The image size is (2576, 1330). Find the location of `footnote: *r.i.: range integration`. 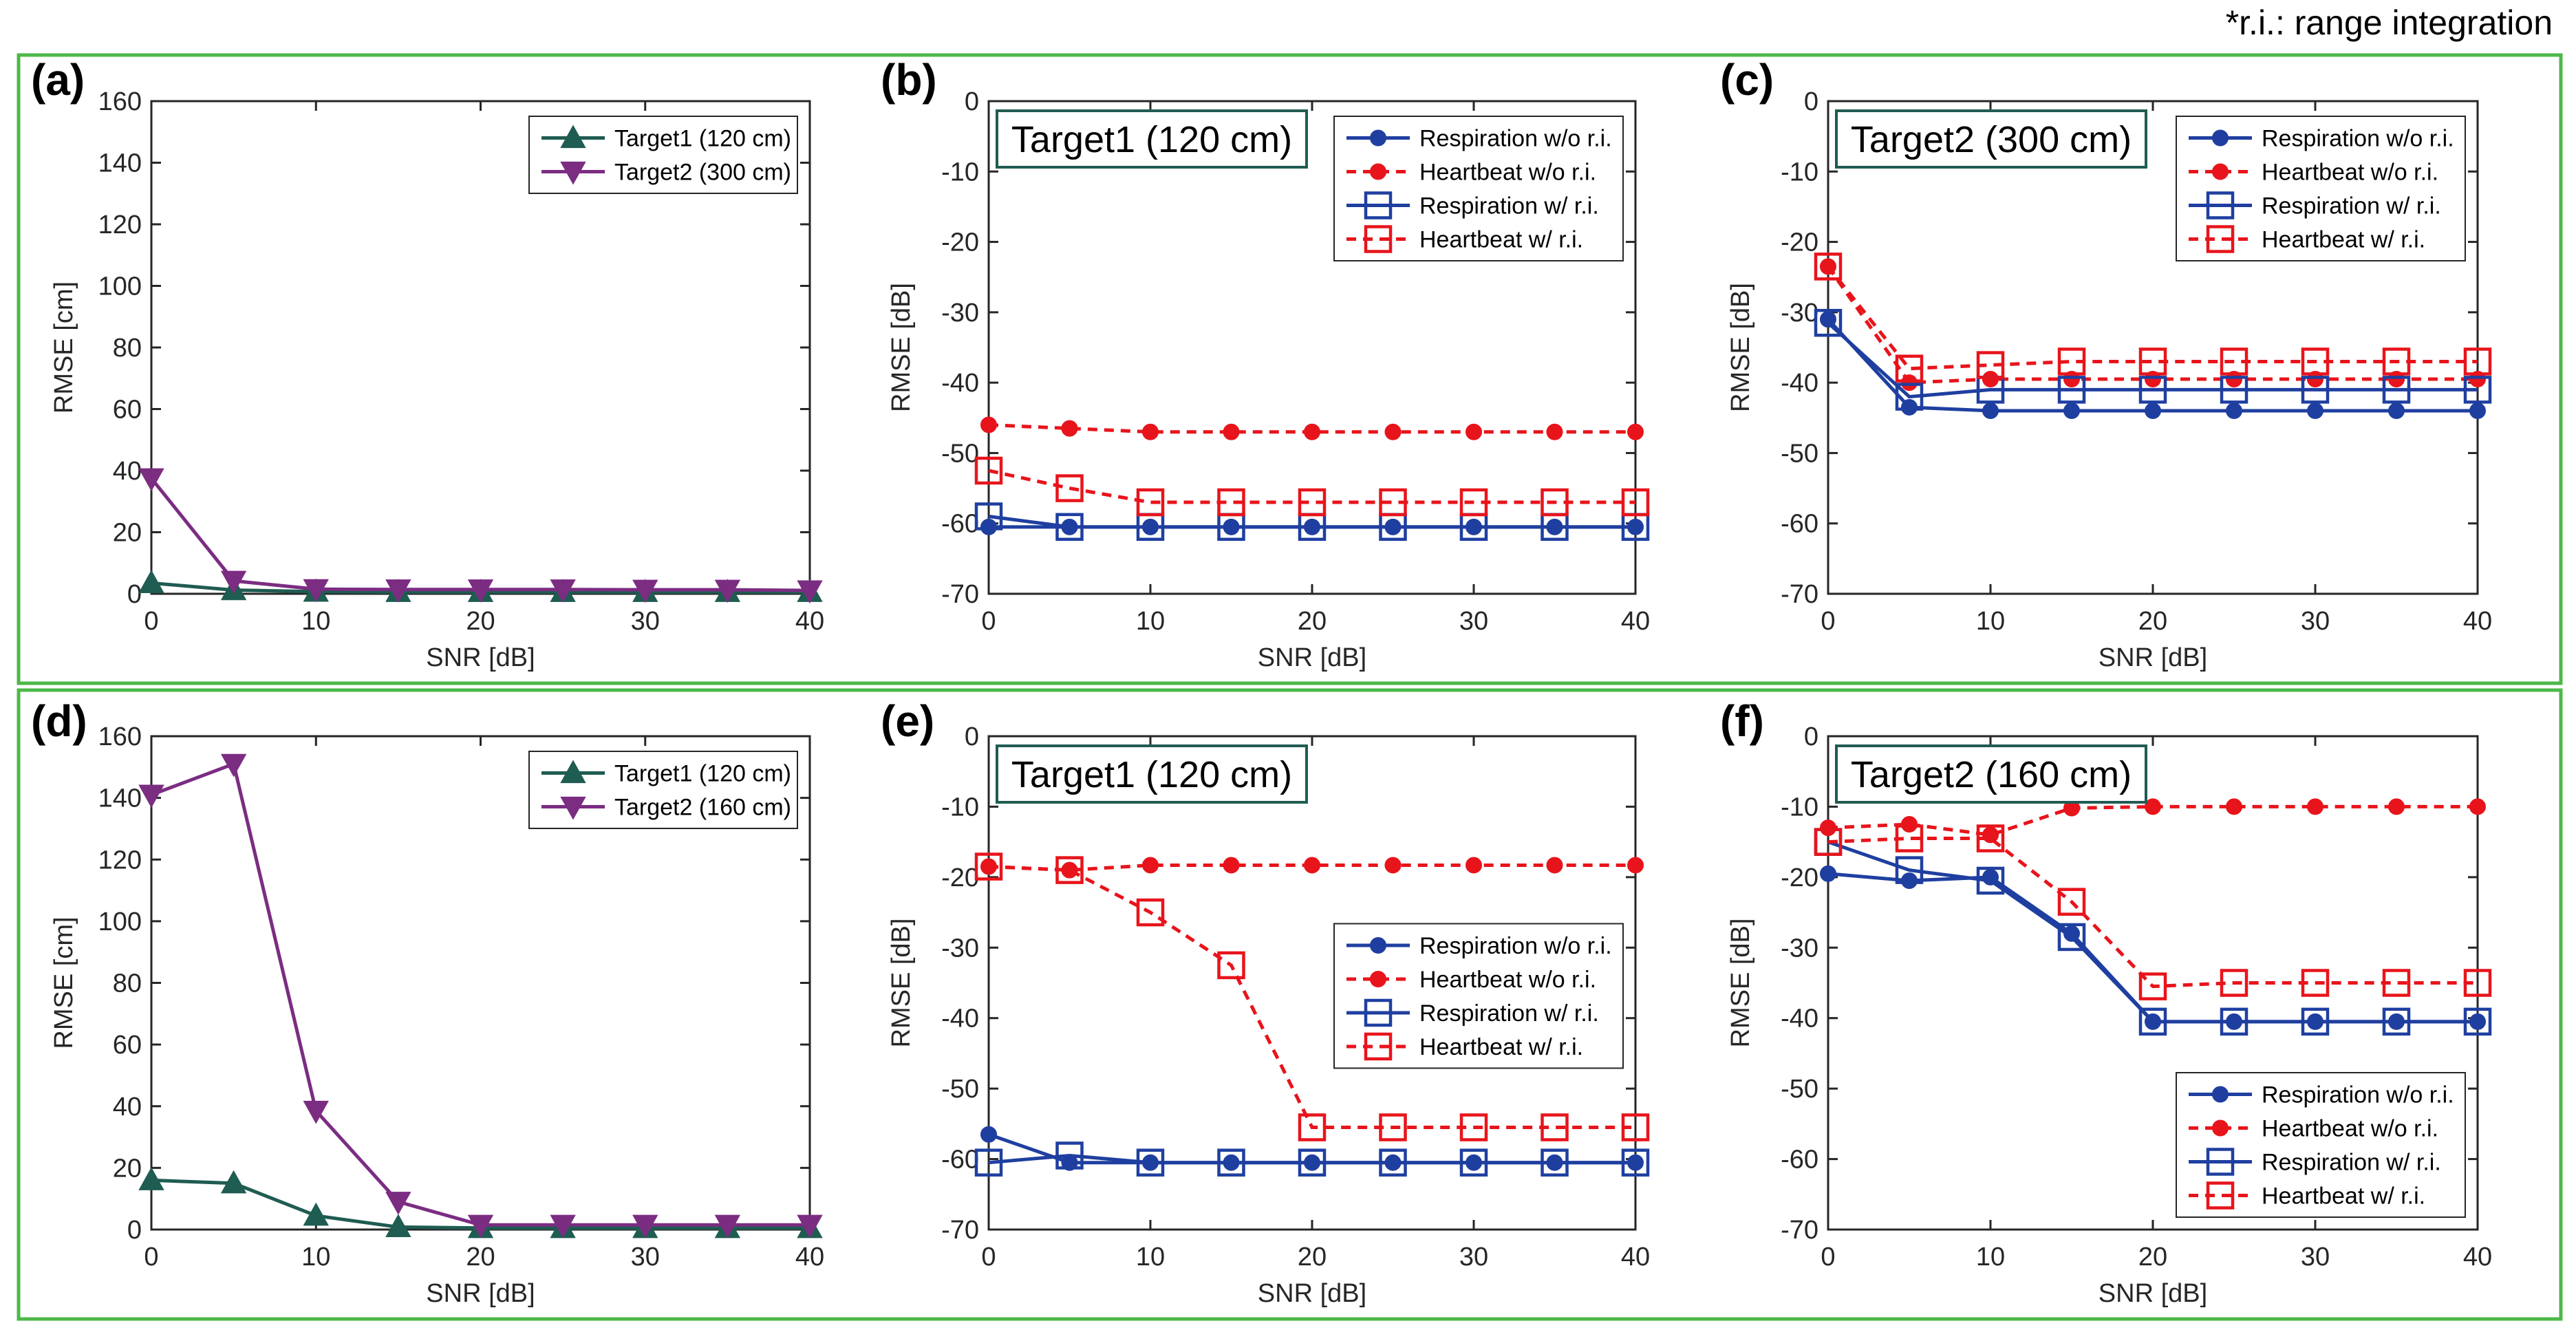

footnote: *r.i.: range integration is located at coordinates (2390, 22).